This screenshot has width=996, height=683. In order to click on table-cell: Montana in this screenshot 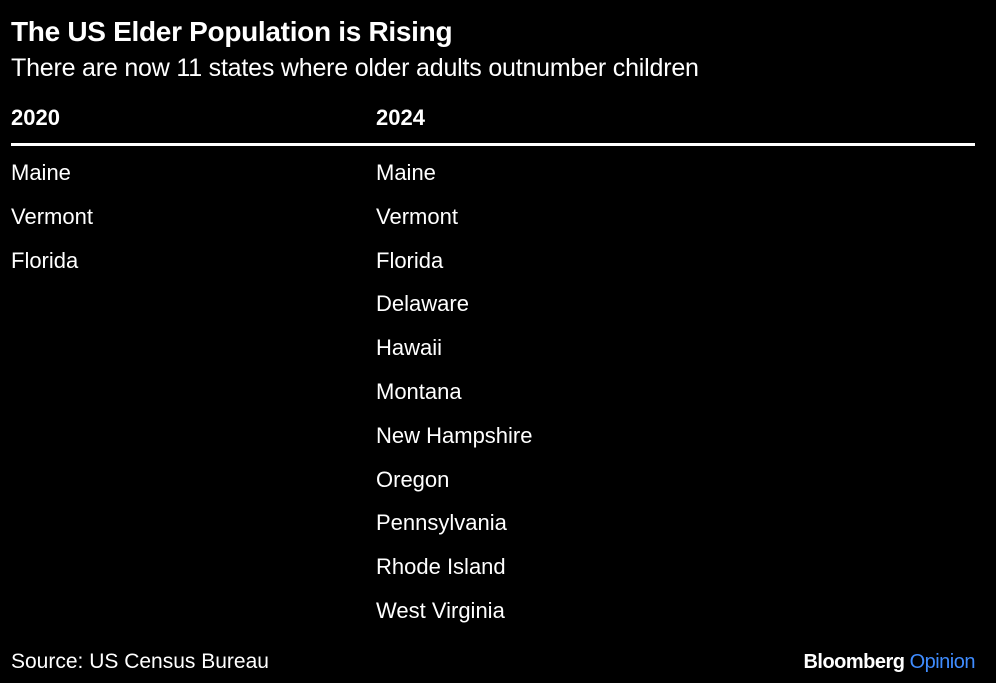, I will do `click(419, 391)`.